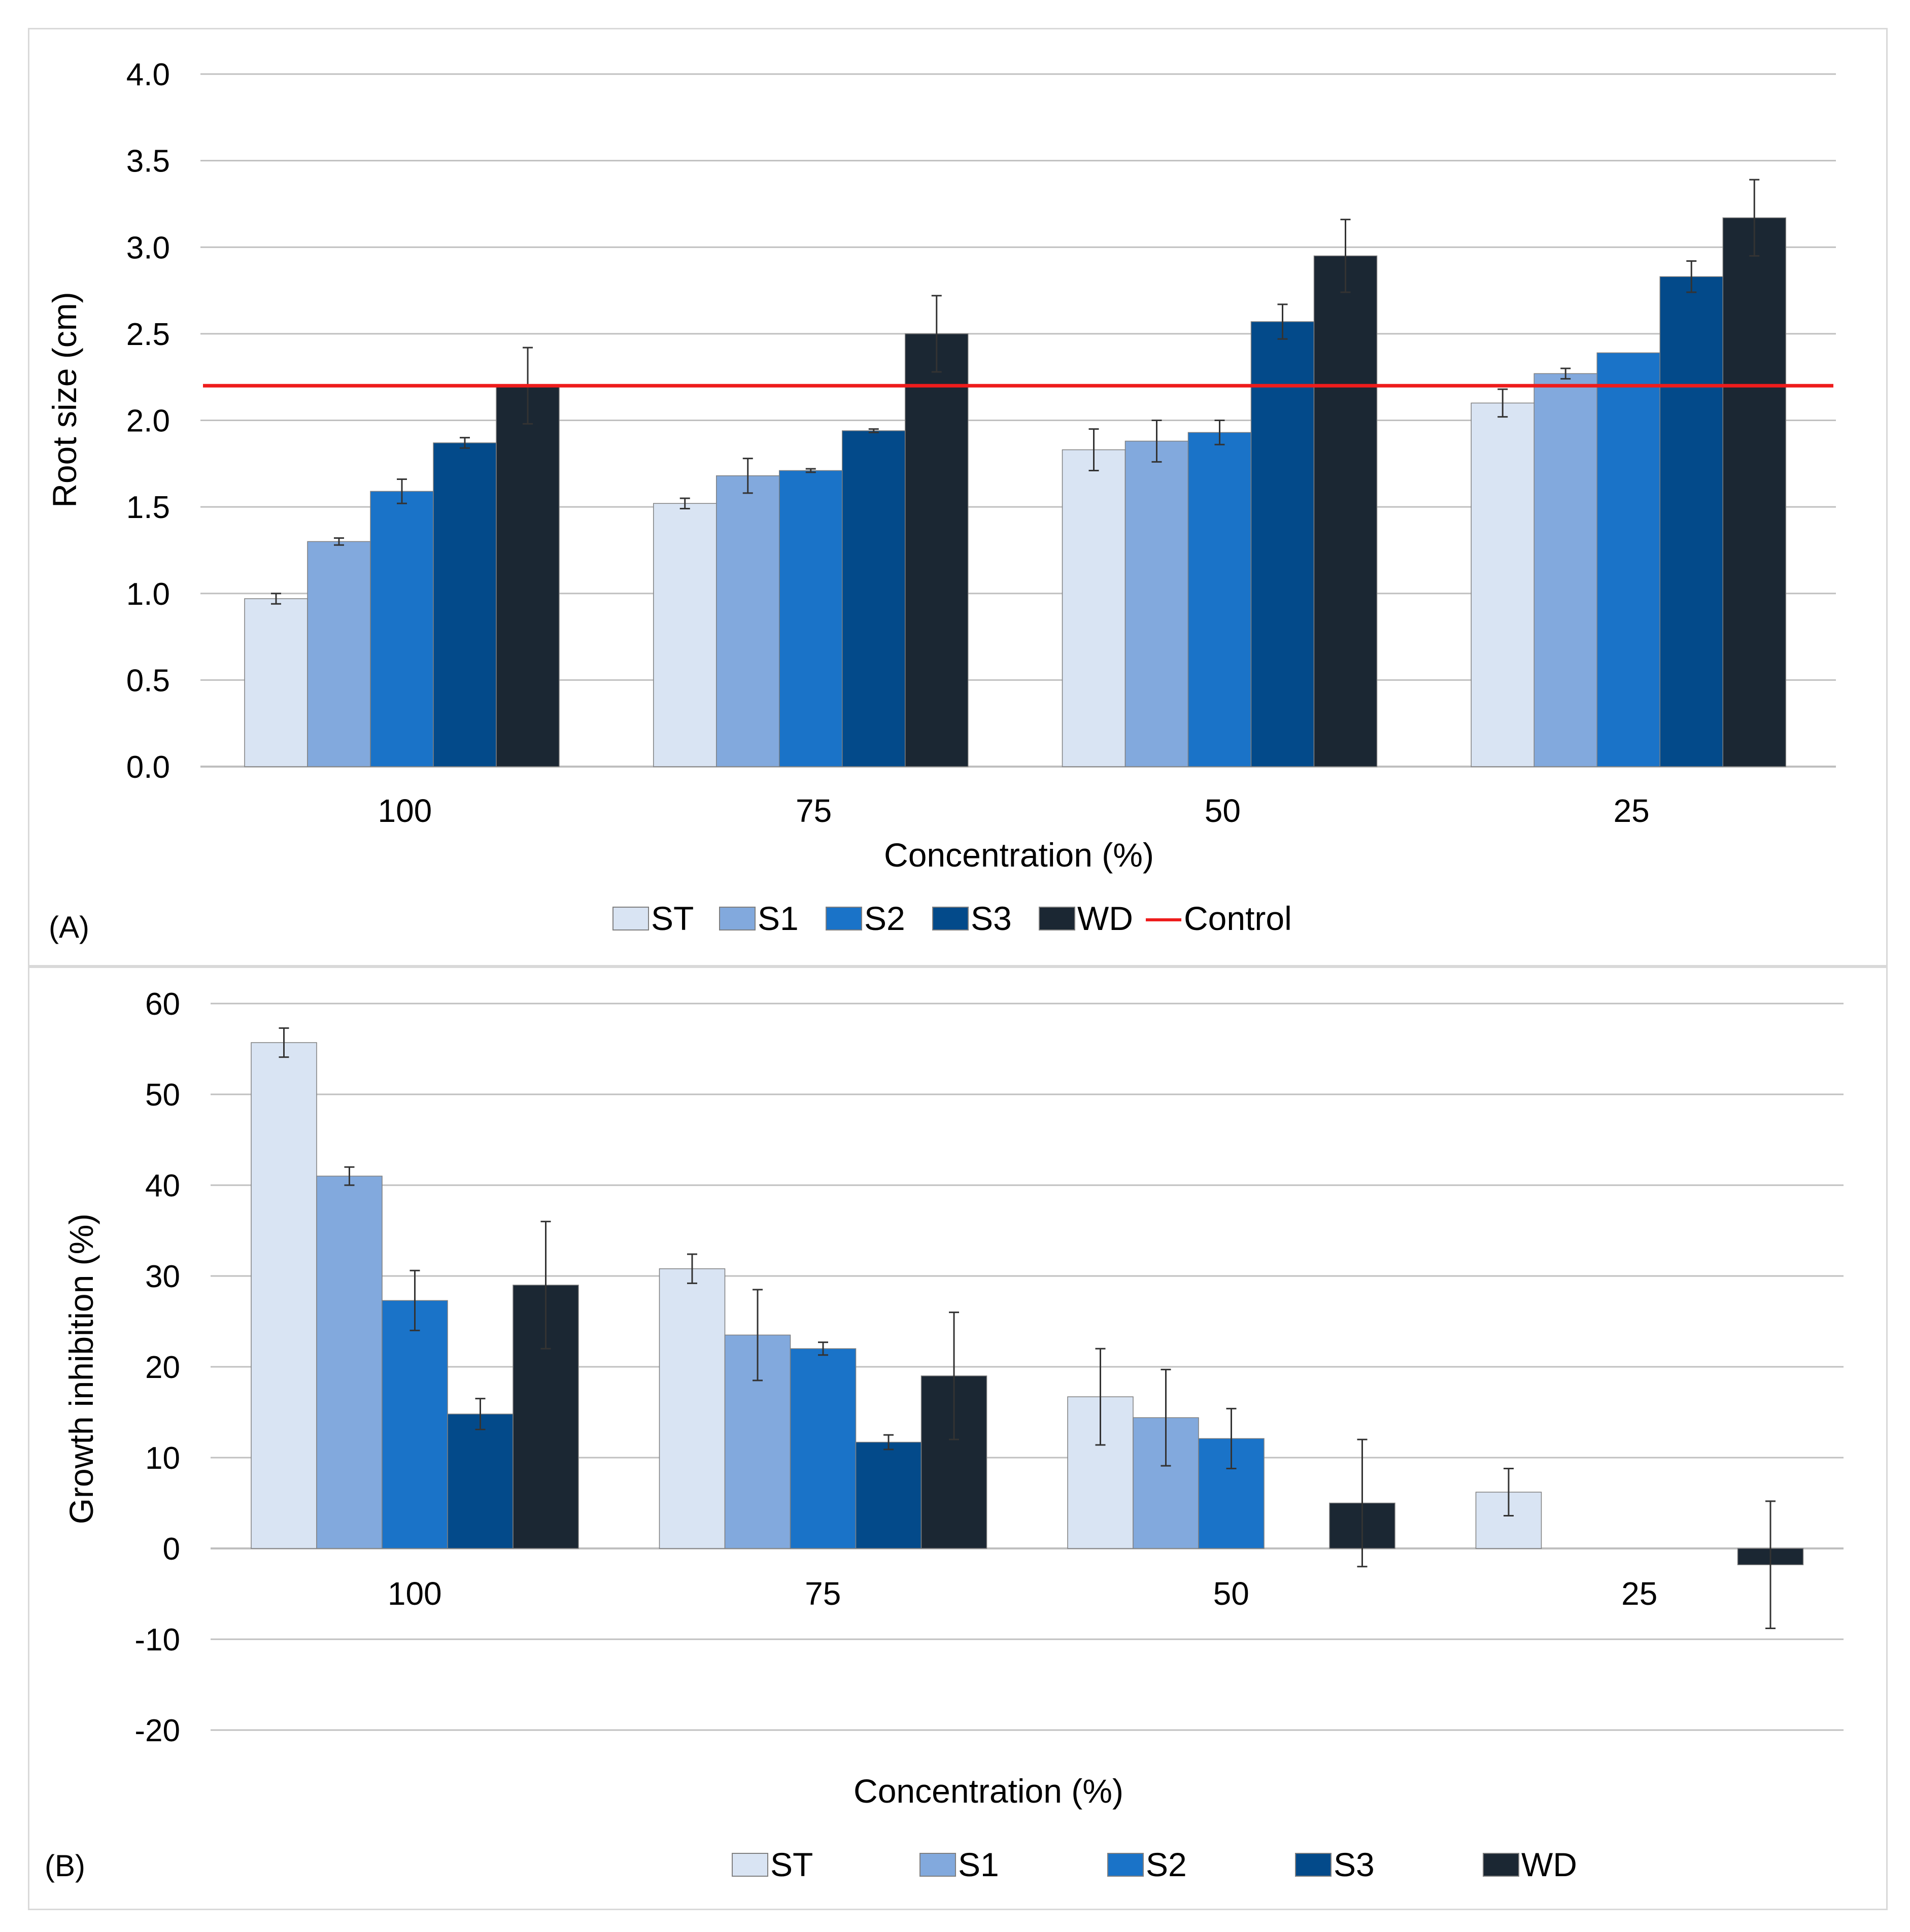 The height and width of the screenshot is (1932, 1910). What do you see at coordinates (162, 1095) in the screenshot?
I see `y-tick-label: 50` at bounding box center [162, 1095].